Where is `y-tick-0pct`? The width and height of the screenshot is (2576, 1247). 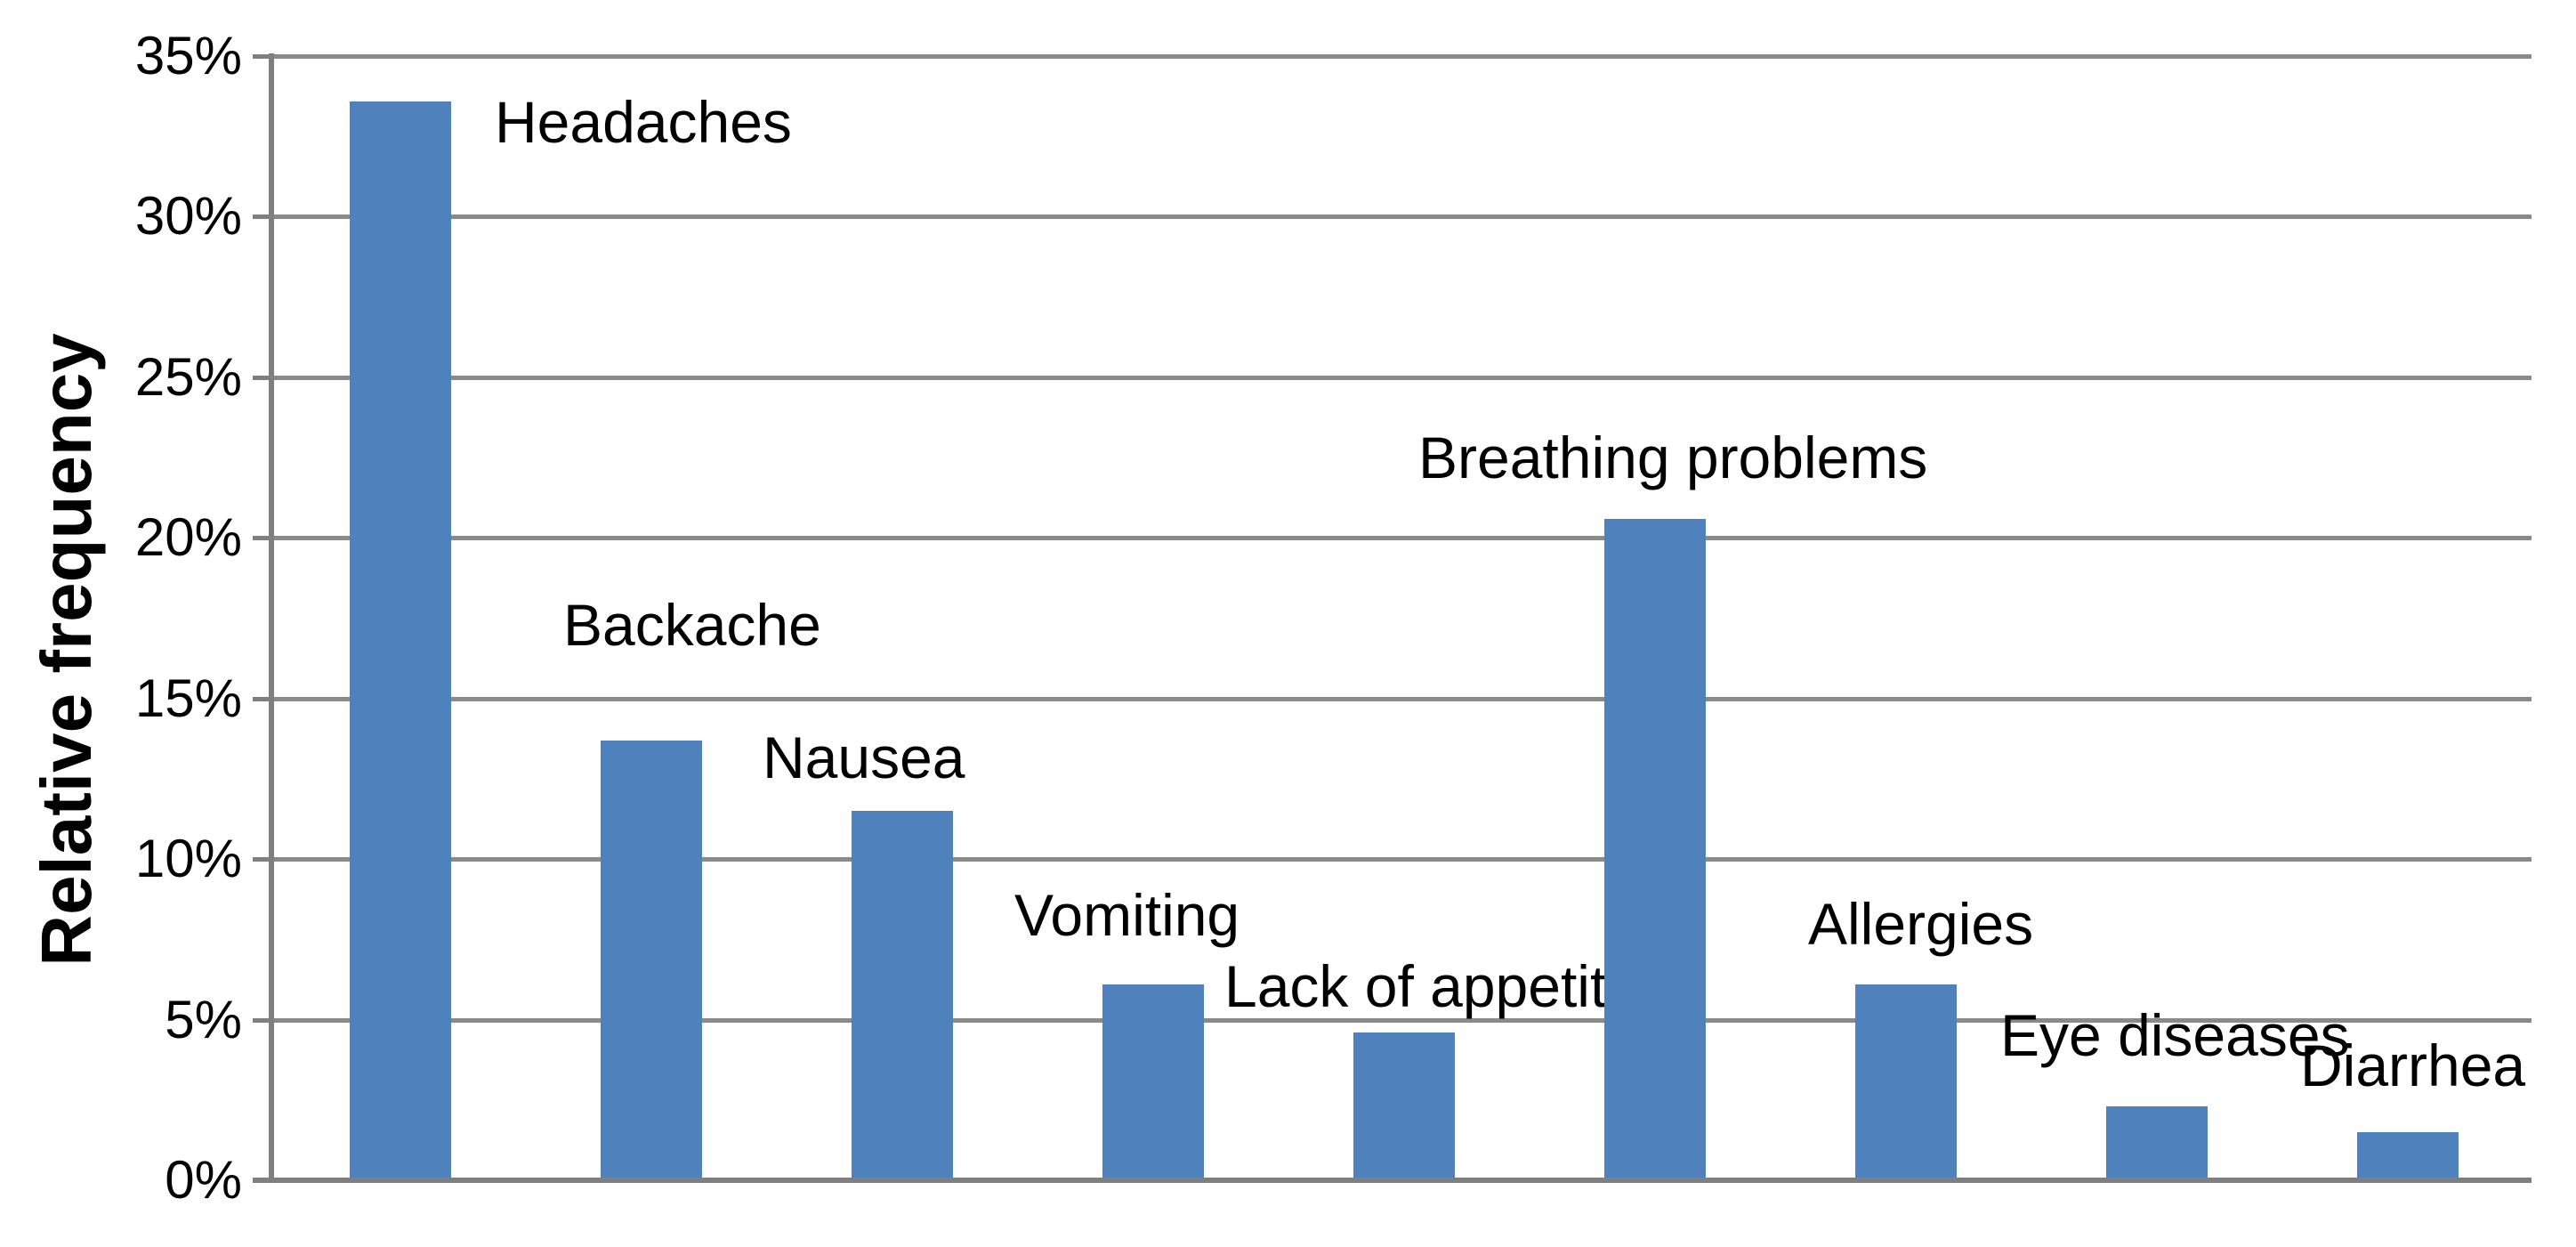 y-tick-0pct is located at coordinates (262, 1181).